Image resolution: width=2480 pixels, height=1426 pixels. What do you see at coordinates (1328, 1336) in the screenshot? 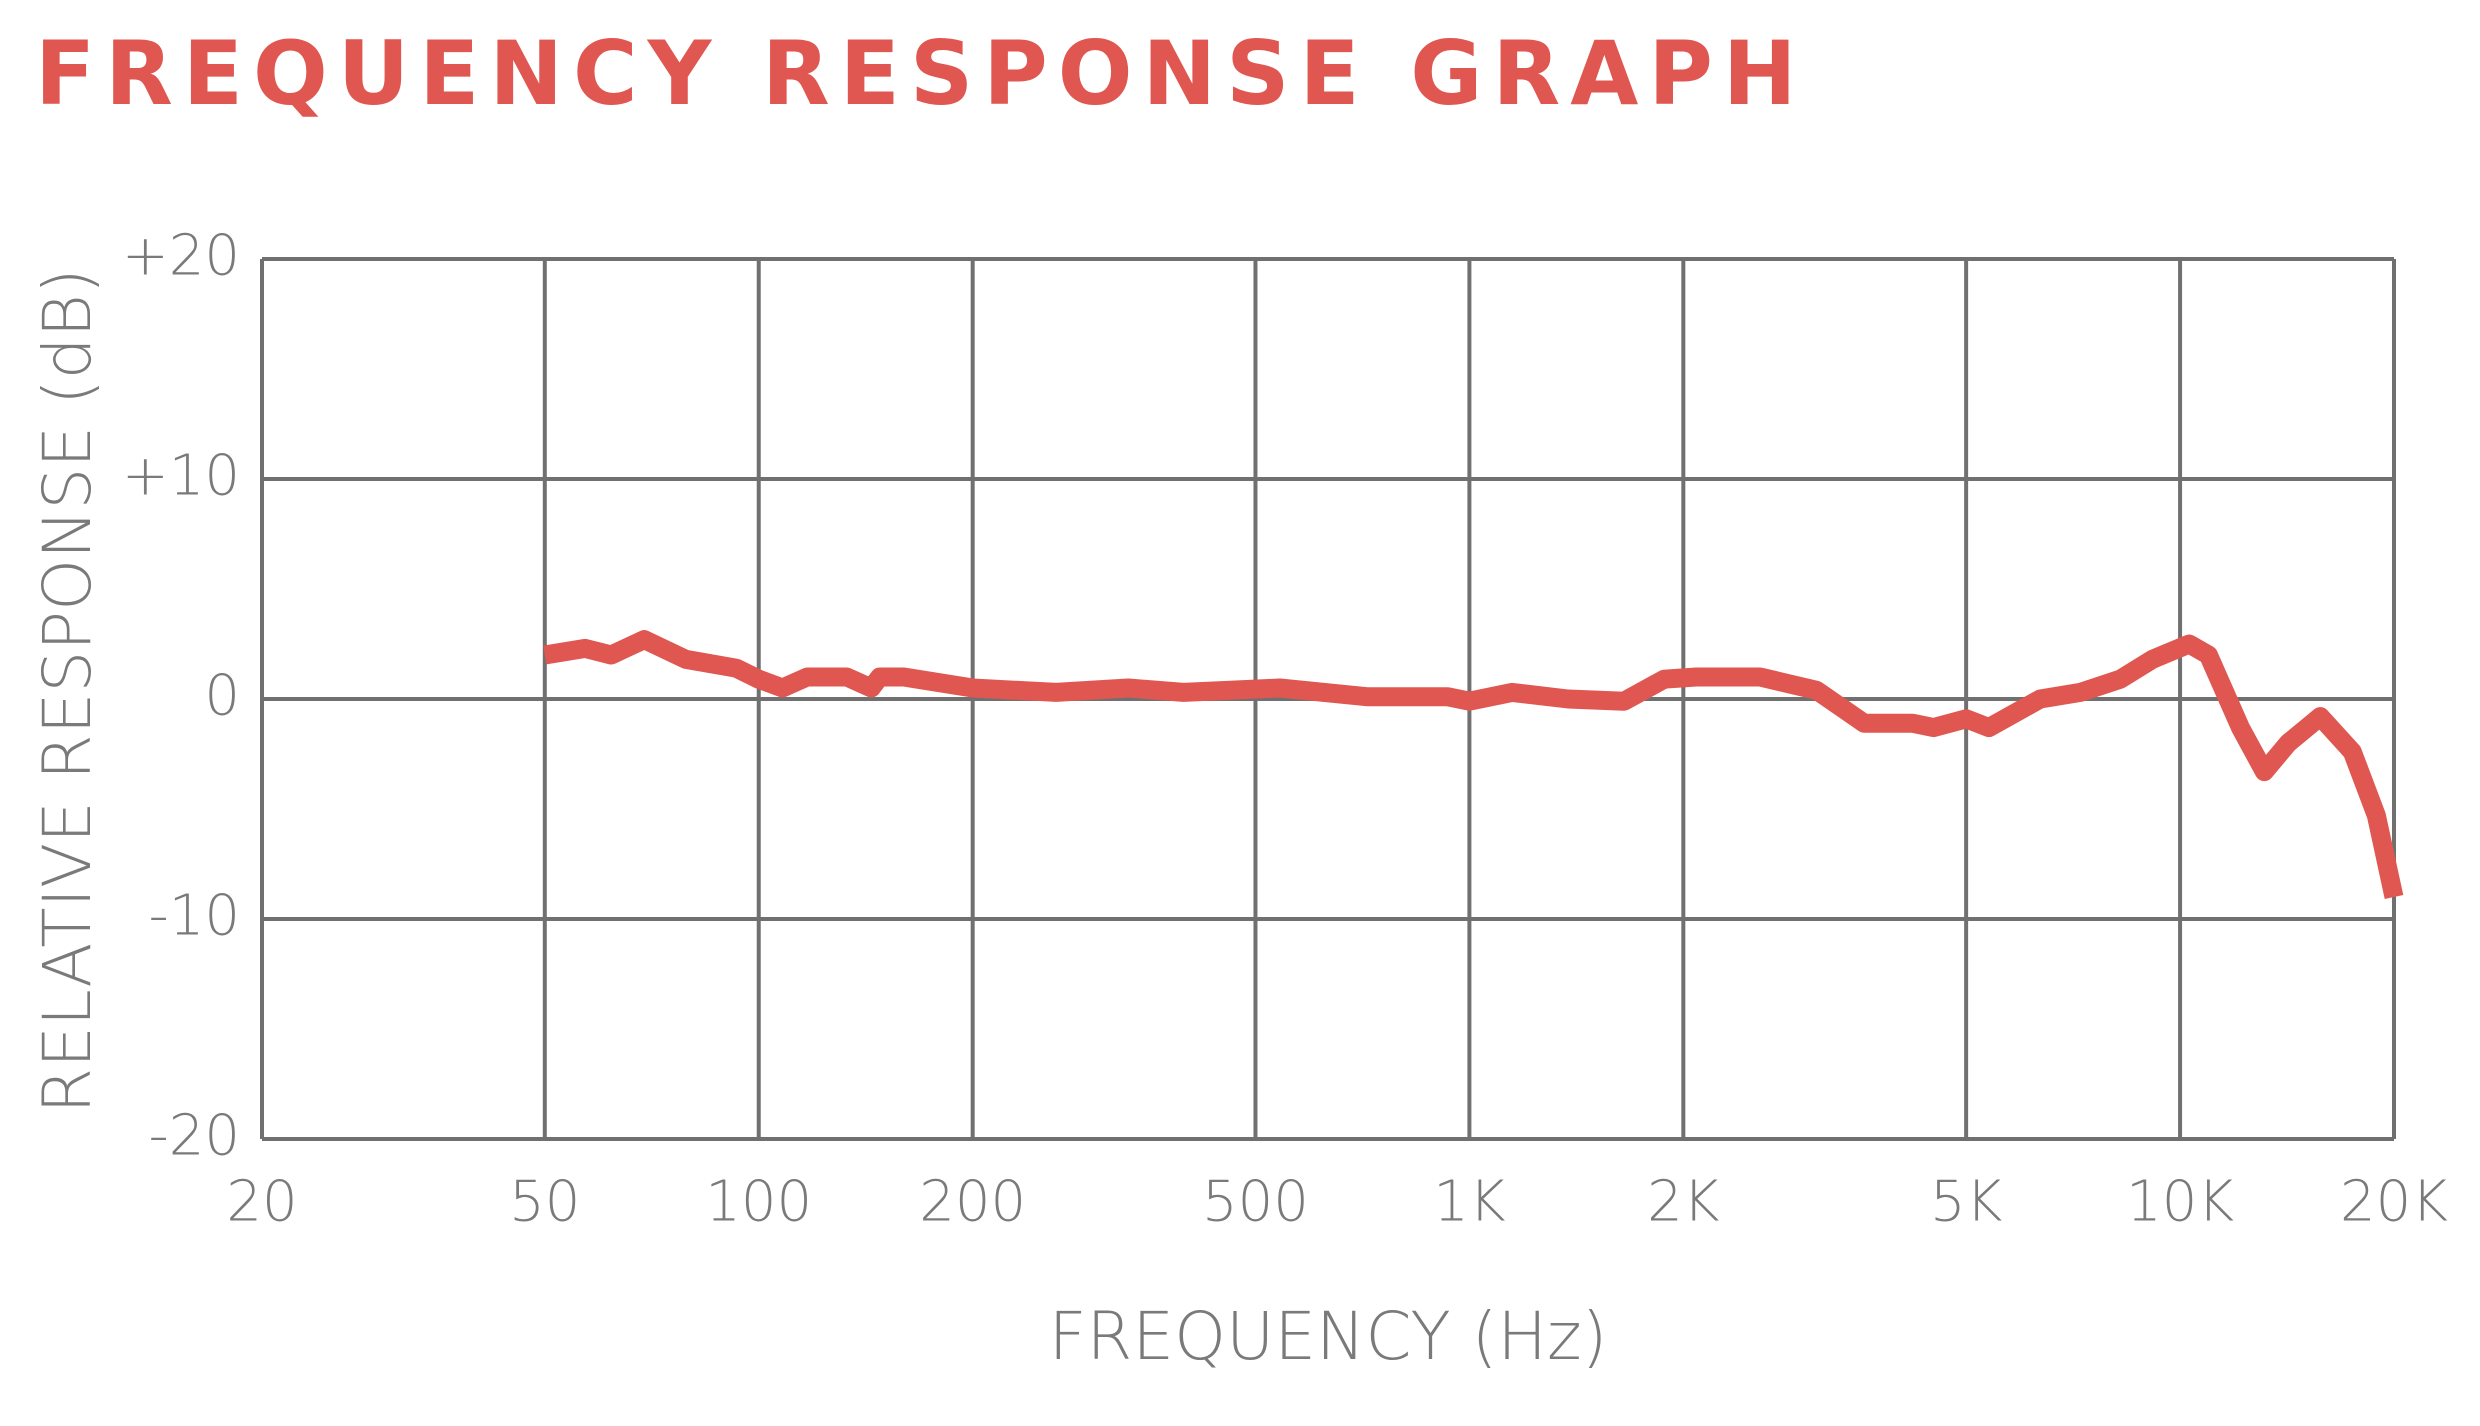
I see `x-axis-label: FREQUENCY (Hz)` at bounding box center [1328, 1336].